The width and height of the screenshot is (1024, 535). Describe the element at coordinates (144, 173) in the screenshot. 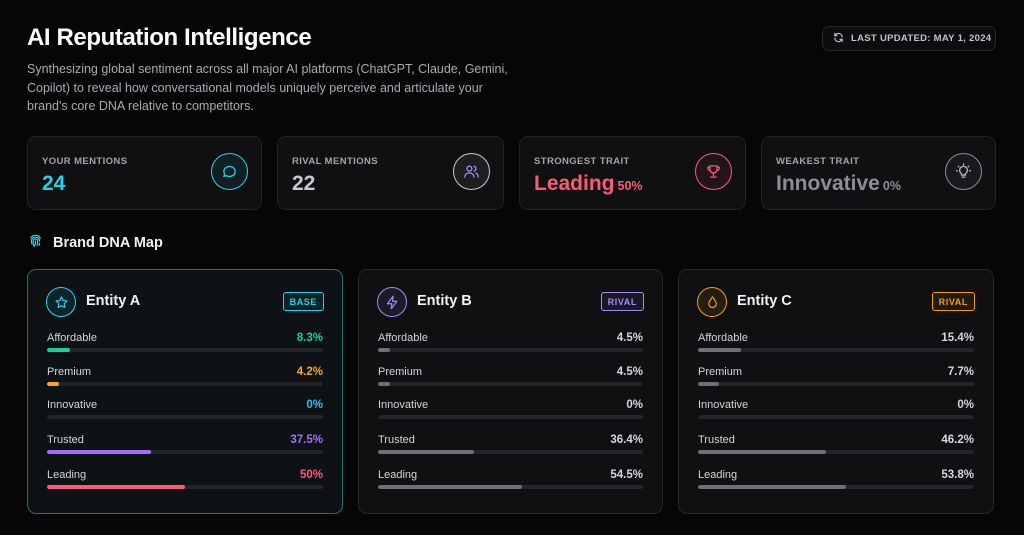

I see `stat-card-your-mentions: YOUR MENTIONS 24` at that location.